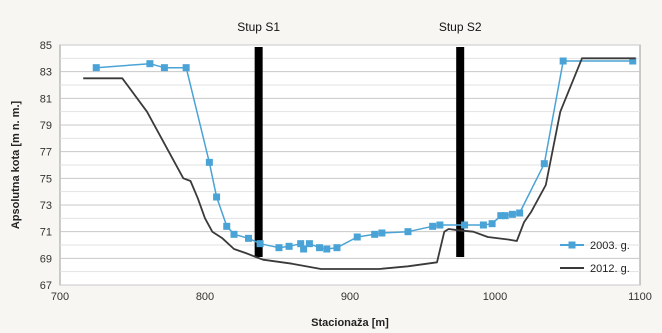  Describe the element at coordinates (258, 27) in the screenshot. I see `pillar-label-s1: Stup S1` at that location.